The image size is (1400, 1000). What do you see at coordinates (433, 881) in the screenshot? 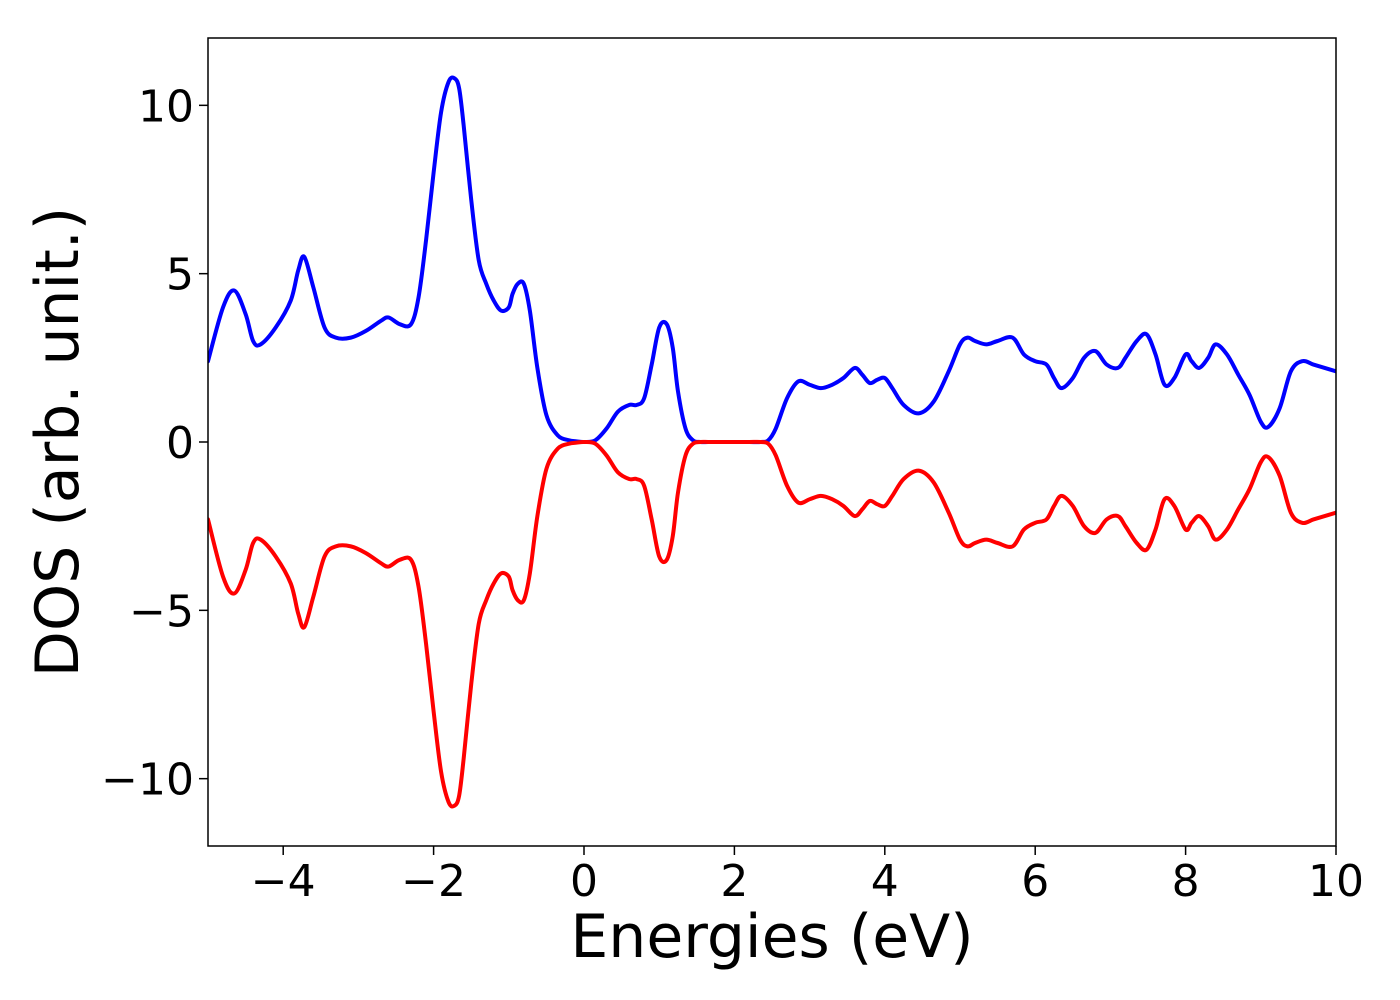
I see `x-tick-label: −2` at bounding box center [433, 881].